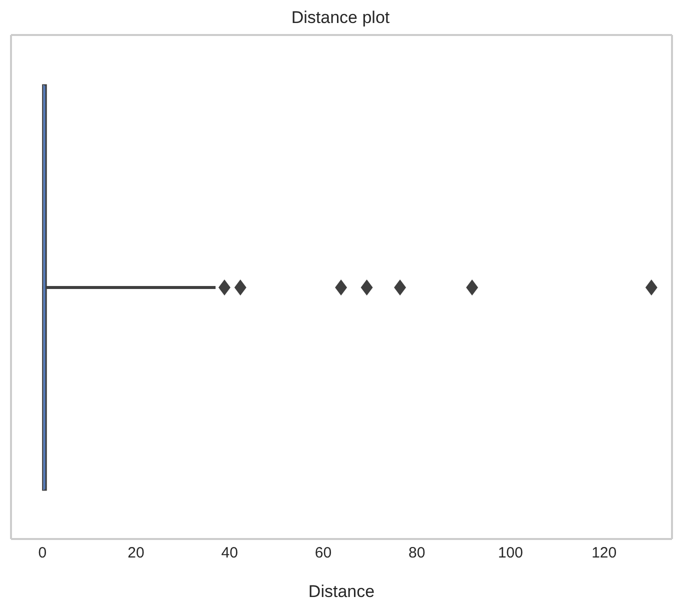 This screenshot has height=613, width=681. Describe the element at coordinates (604, 553) in the screenshot. I see `x-tick-label: 120` at that location.